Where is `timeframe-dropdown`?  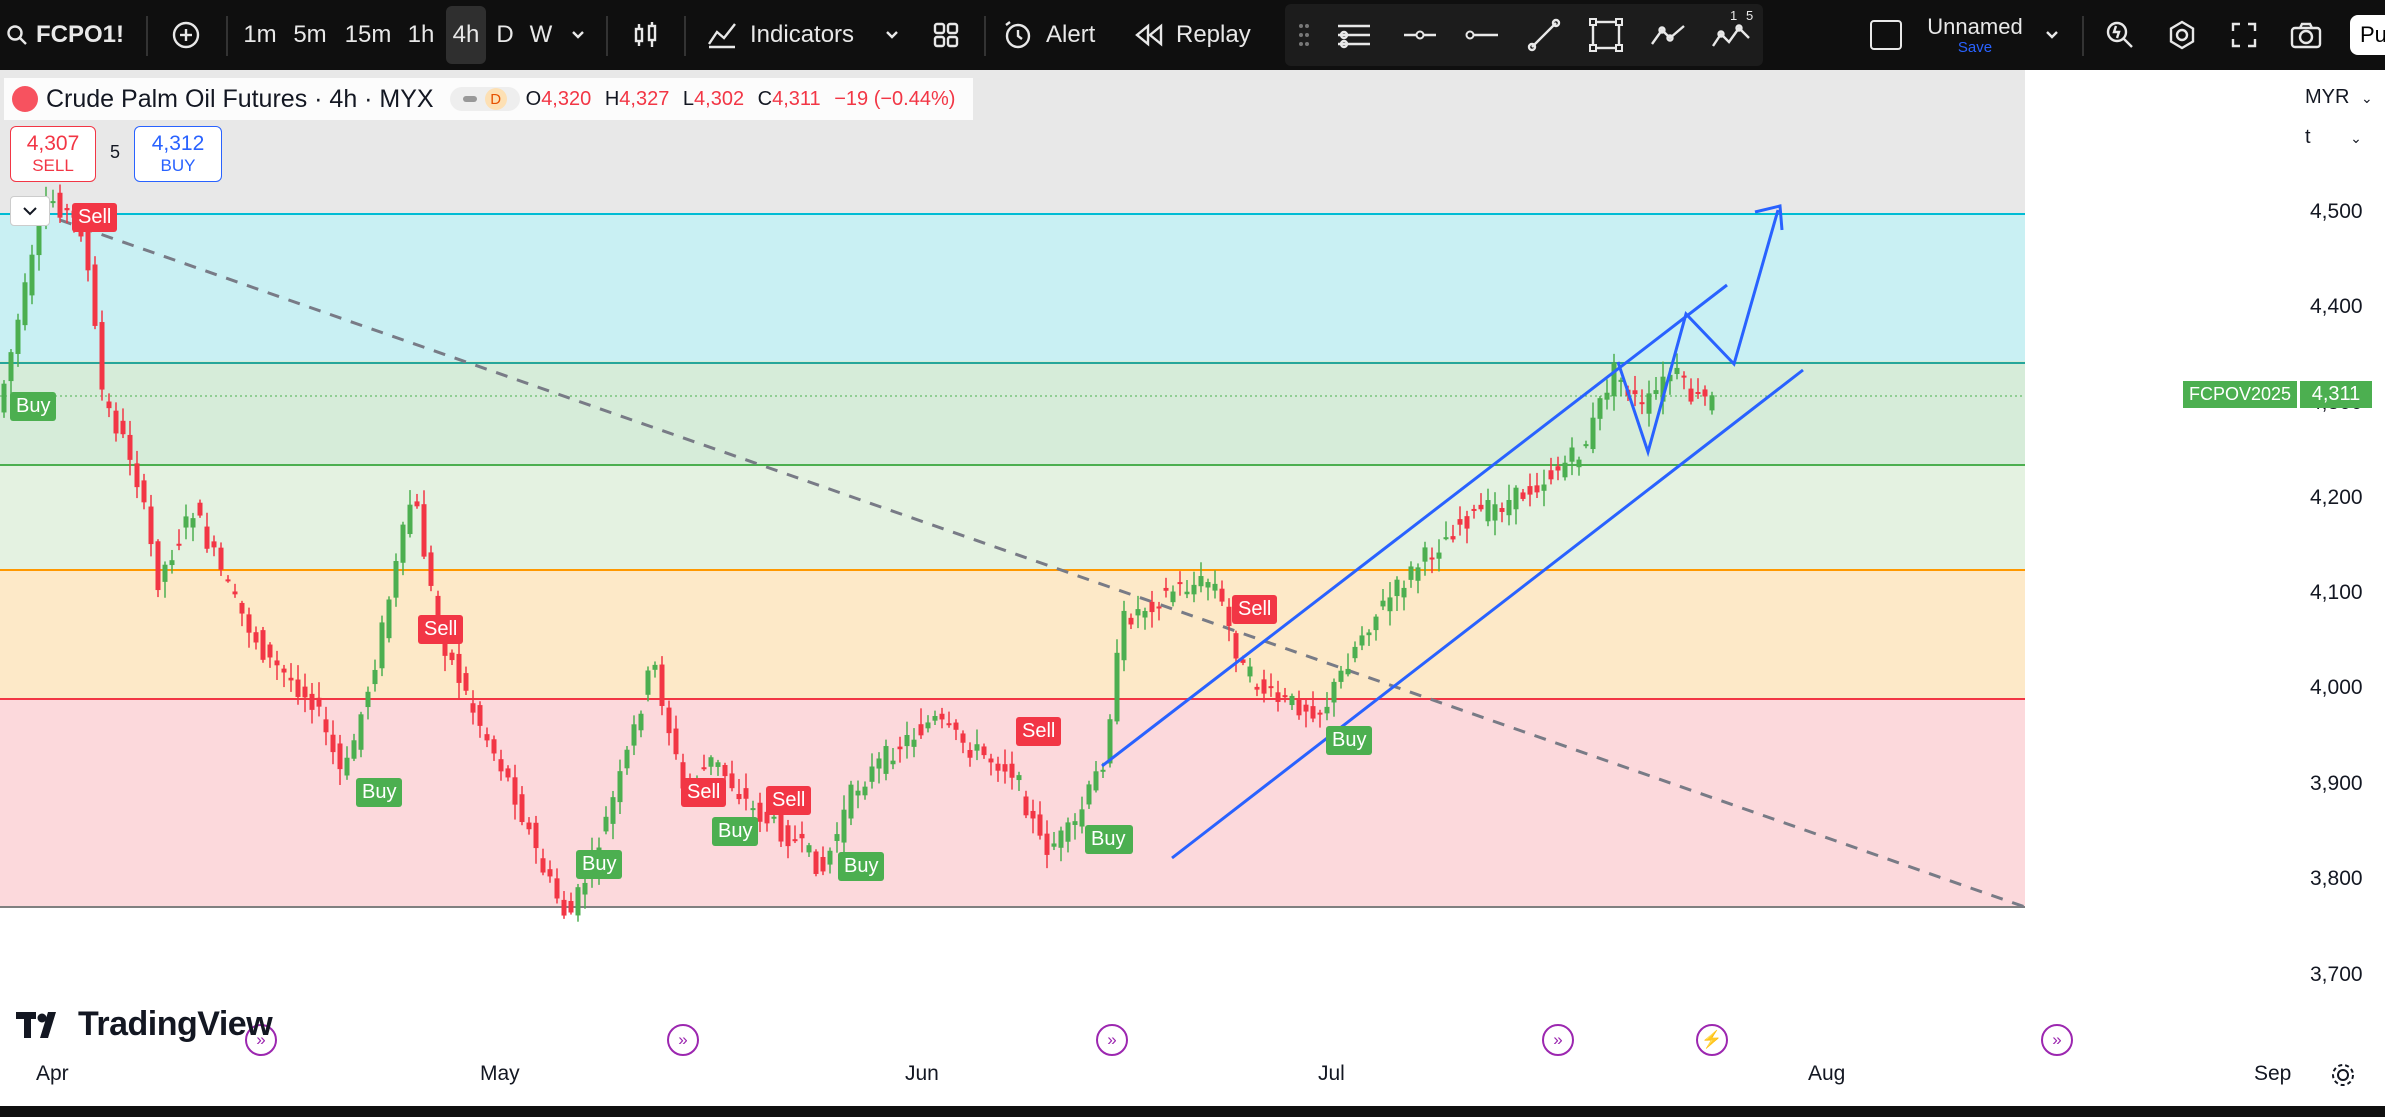 timeframe-dropdown is located at coordinates (578, 35).